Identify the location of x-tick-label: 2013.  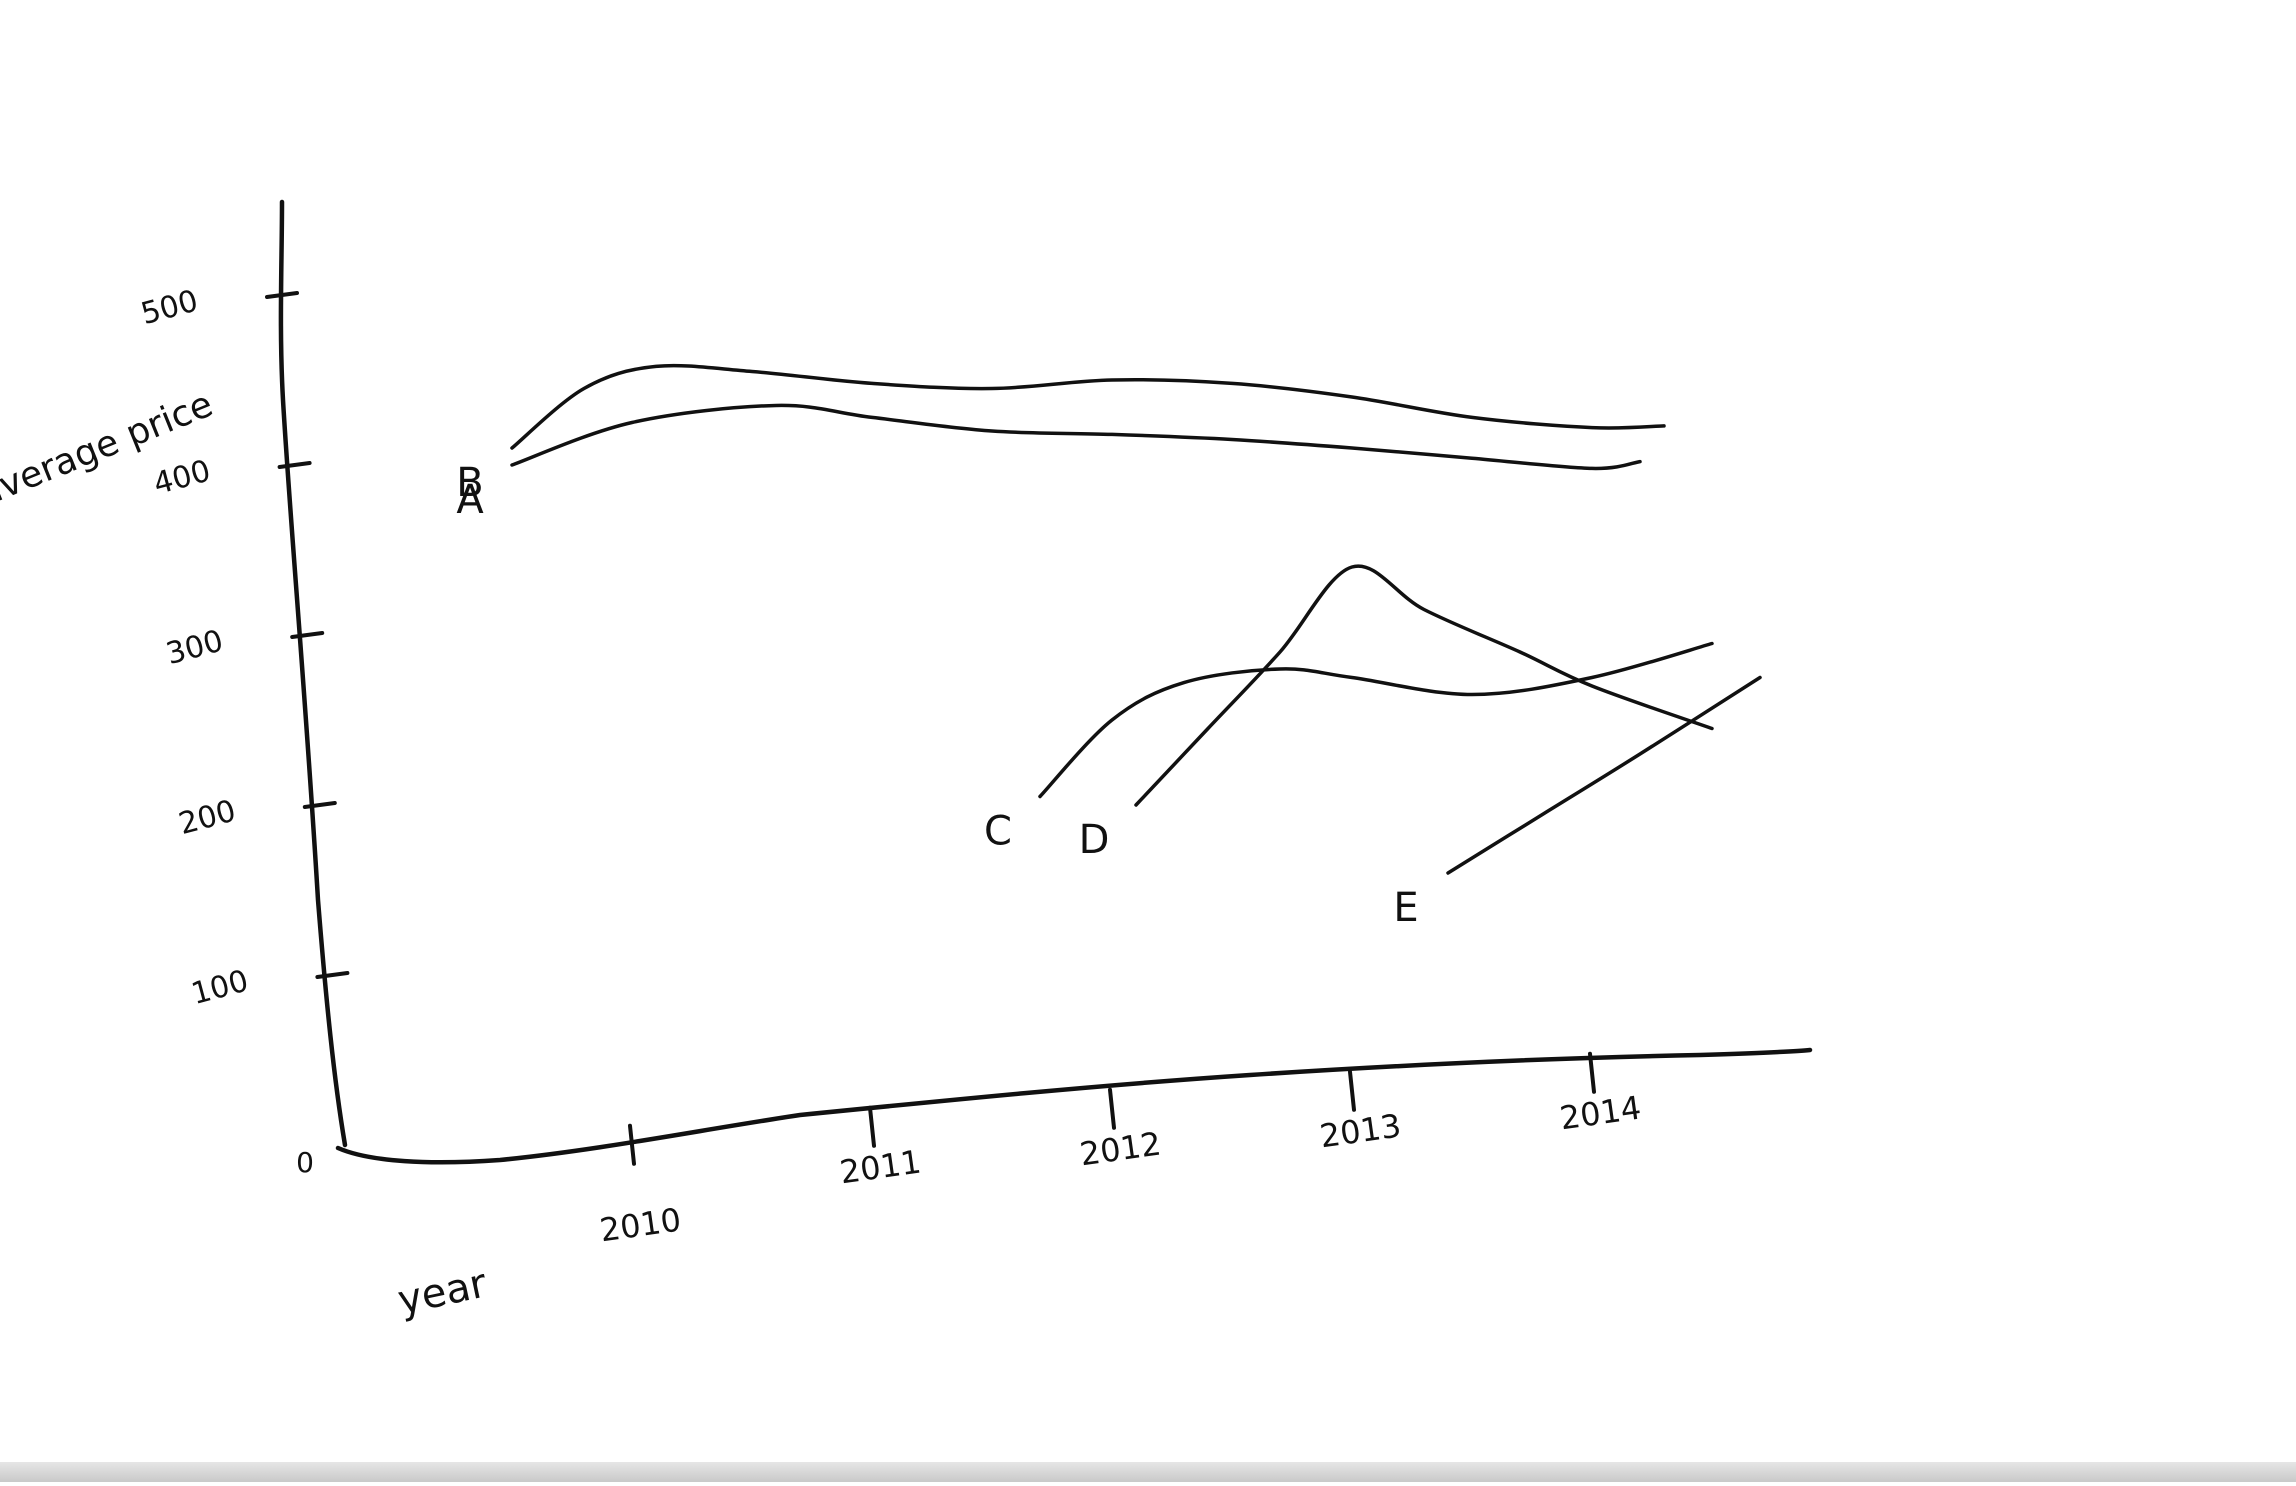
(1361, 1130).